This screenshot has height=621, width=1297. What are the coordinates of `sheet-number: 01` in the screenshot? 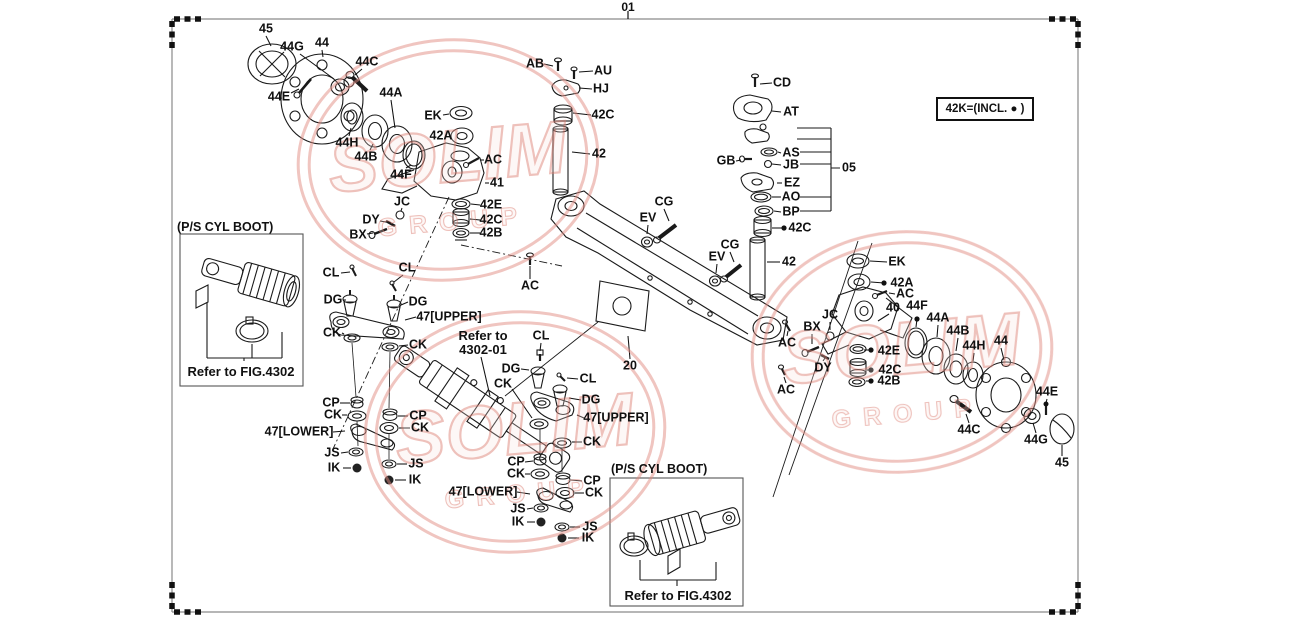 It's located at (628, 7).